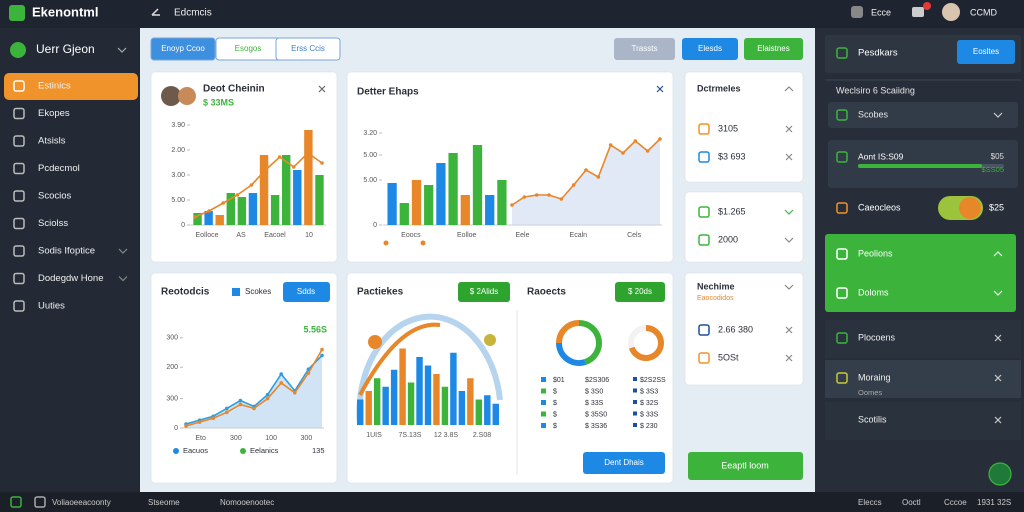  What do you see at coordinates (375, 225) in the screenshot?
I see `y-tick-label: 0` at bounding box center [375, 225].